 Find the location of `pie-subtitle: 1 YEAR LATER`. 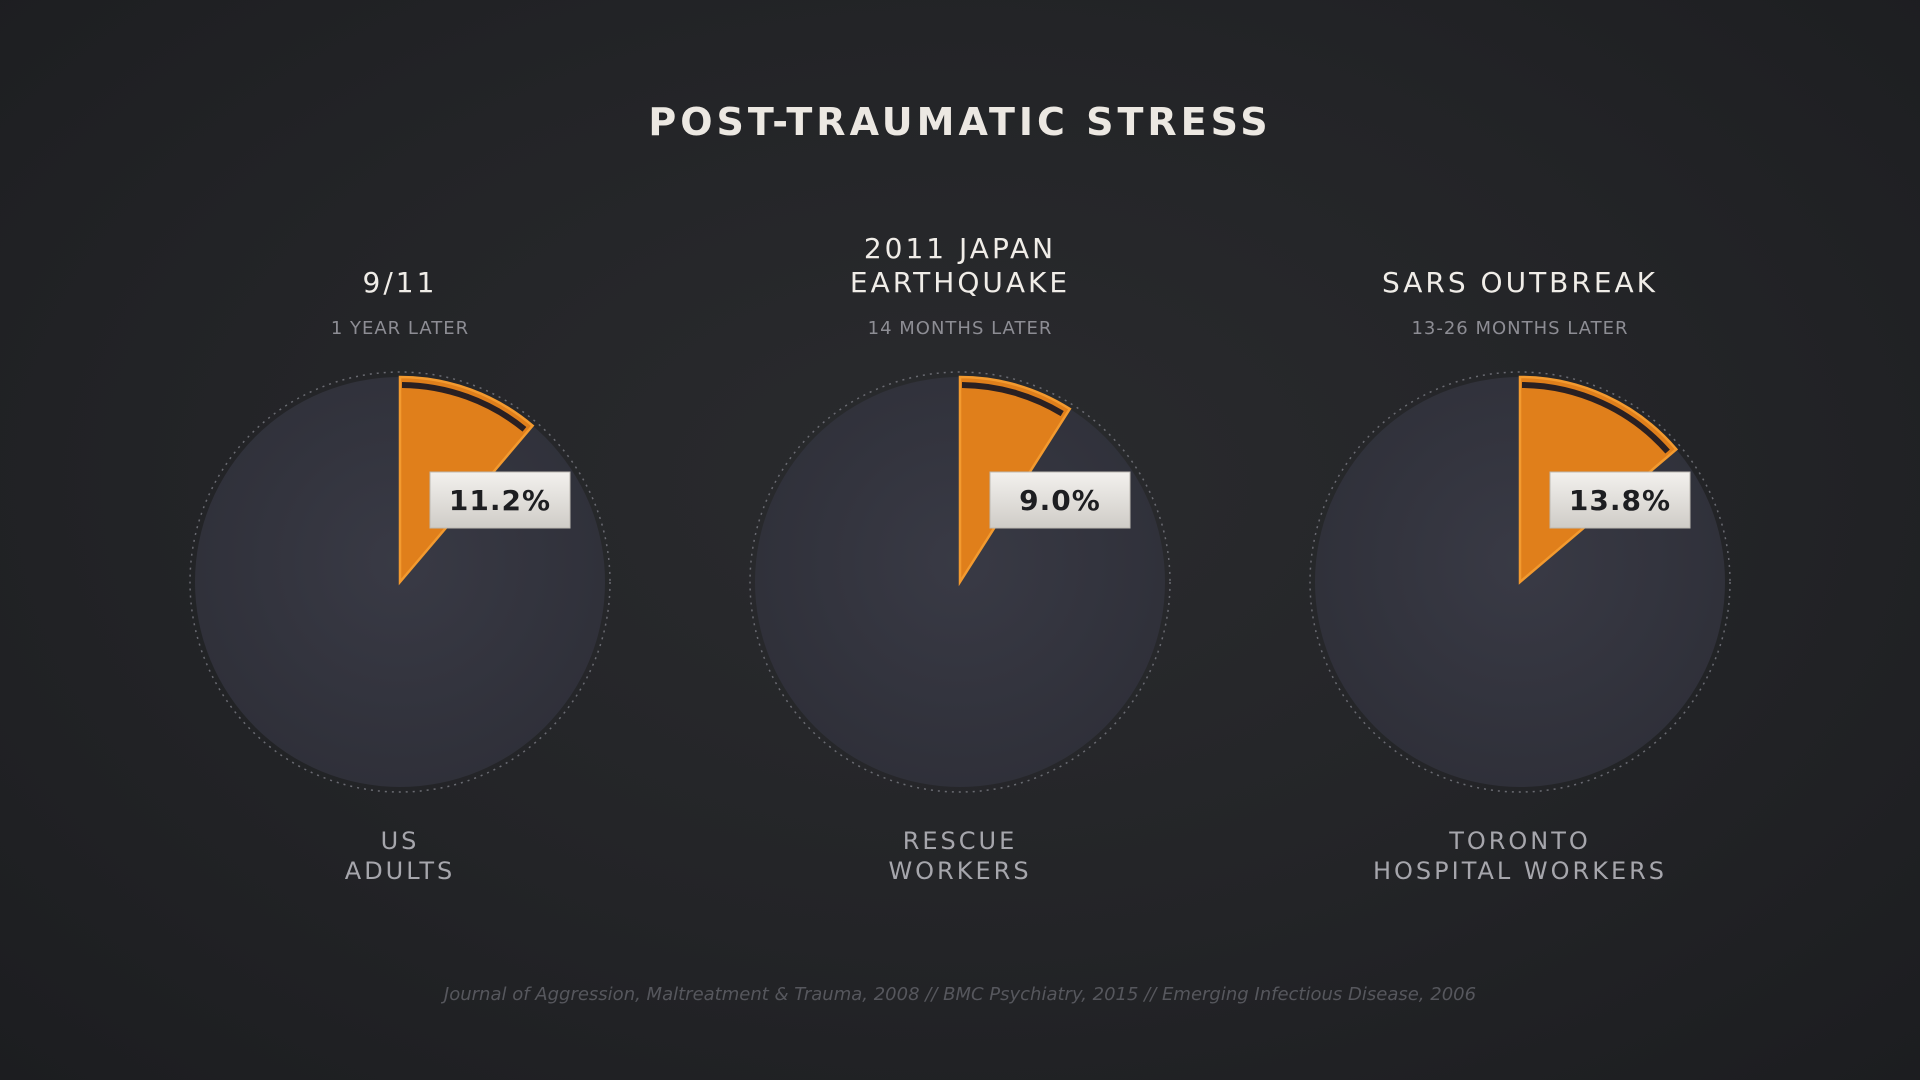

pie-subtitle: 1 YEAR LATER is located at coordinates (400, 328).